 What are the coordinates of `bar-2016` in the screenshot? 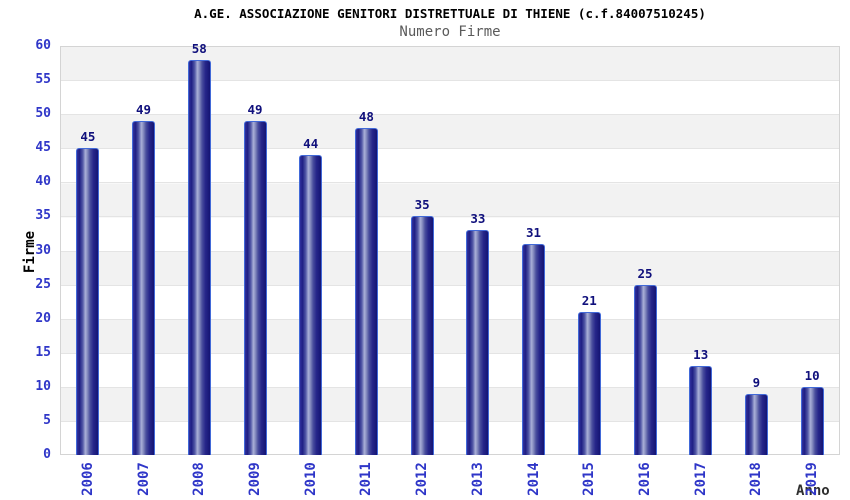 It's located at (645, 369).